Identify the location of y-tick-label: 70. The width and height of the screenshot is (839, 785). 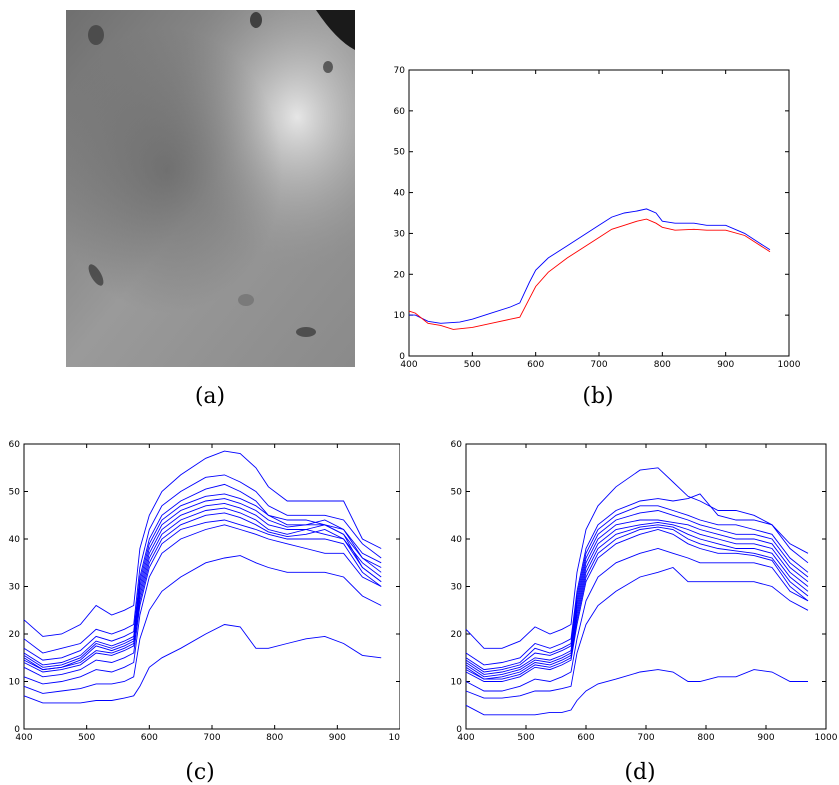
(400, 71).